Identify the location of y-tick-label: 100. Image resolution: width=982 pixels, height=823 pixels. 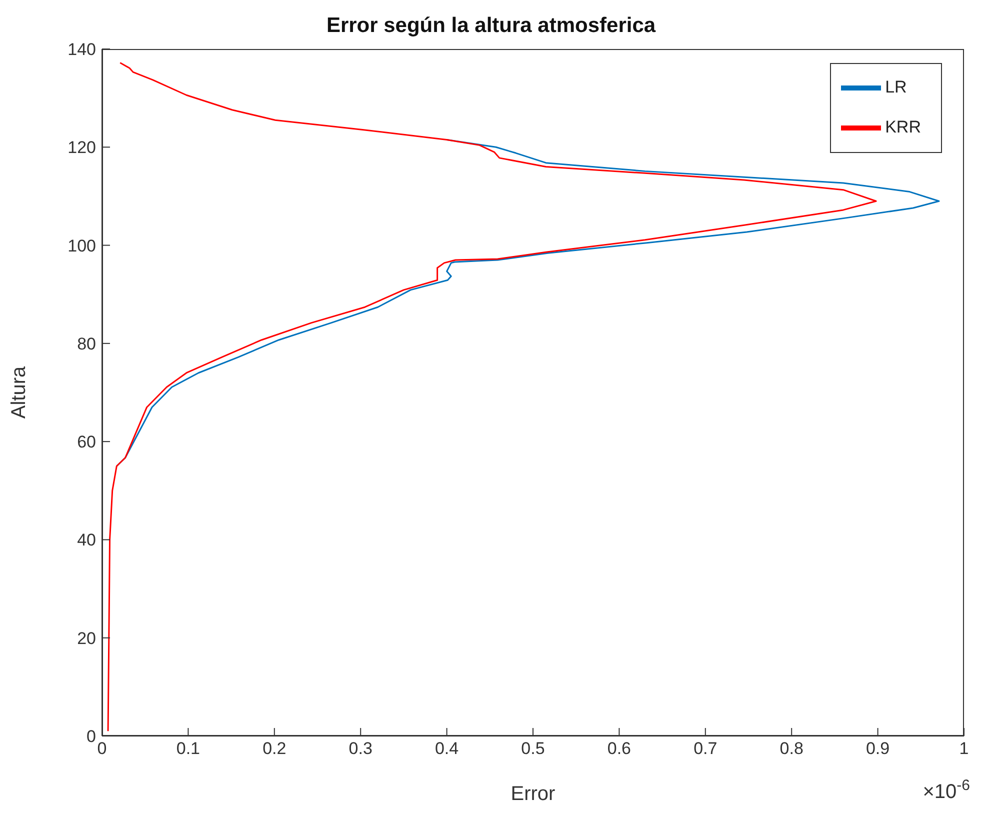
(82, 246).